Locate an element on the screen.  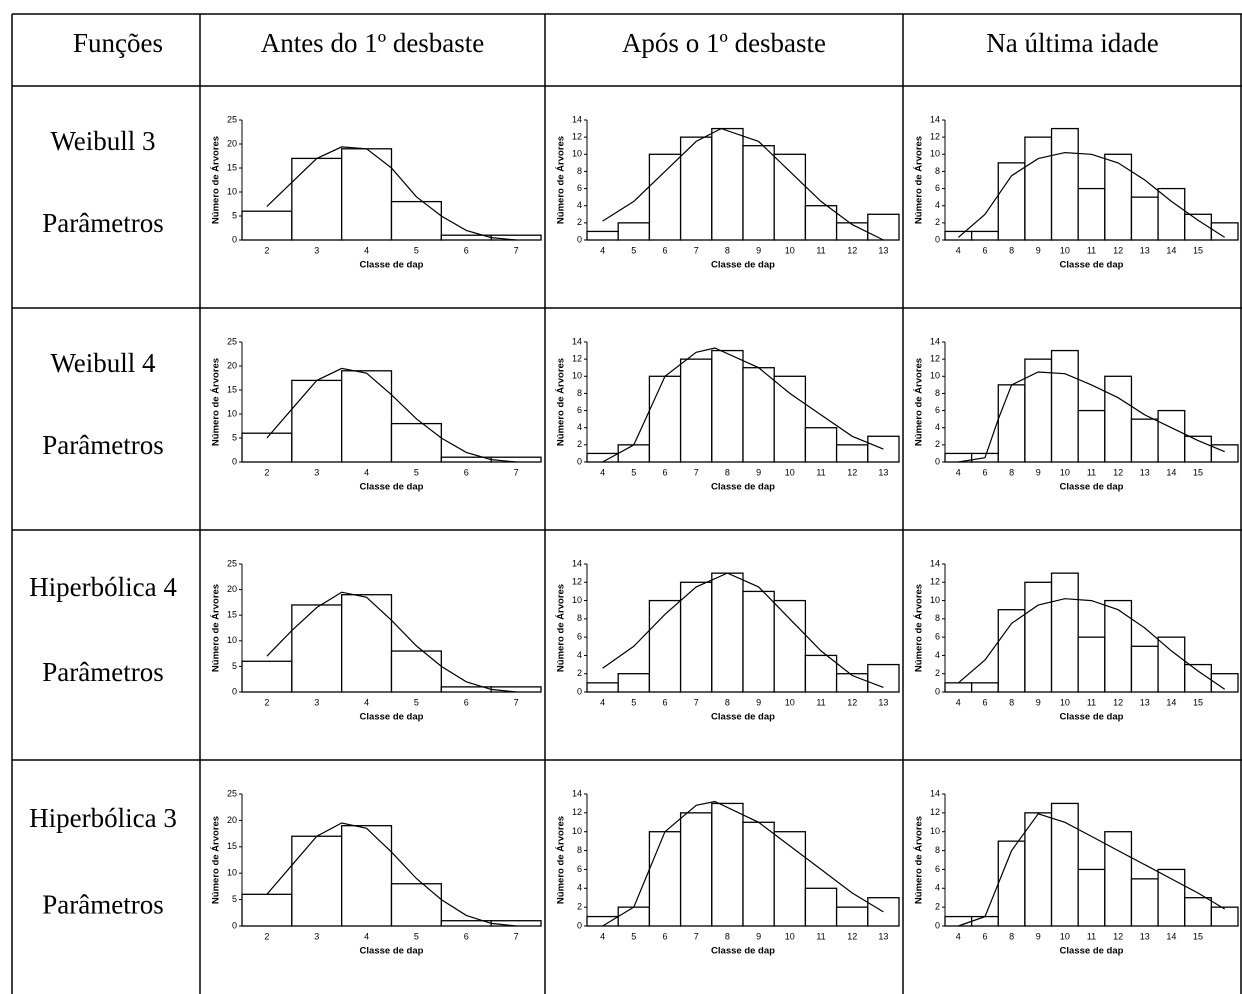
y-tick-label: 20 is located at coordinates (232, 820).